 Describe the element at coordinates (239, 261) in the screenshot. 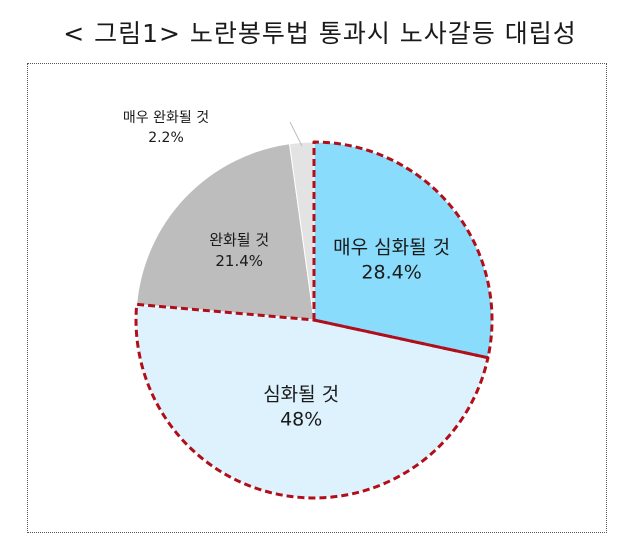

I see `slice-value-label: 21.4%` at that location.